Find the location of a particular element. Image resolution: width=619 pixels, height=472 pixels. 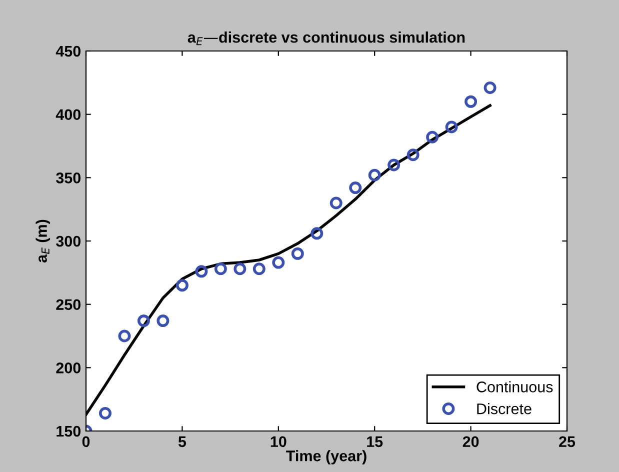

y-tick-label: 350 is located at coordinates (68, 178).